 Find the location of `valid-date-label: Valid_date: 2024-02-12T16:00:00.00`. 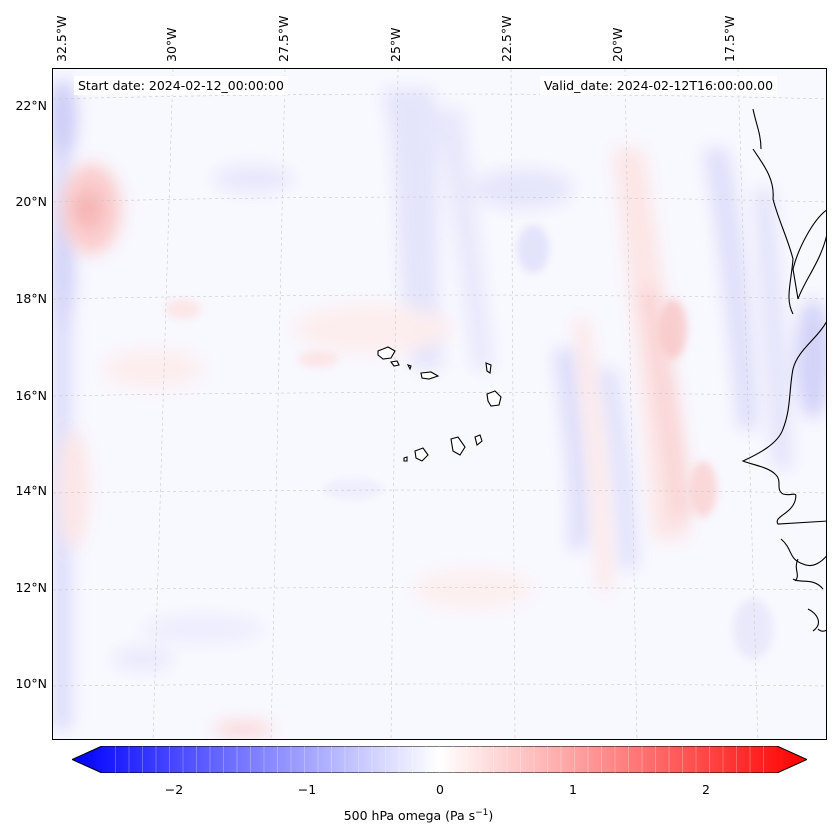

valid-date-label: Valid_date: 2024-02-12T16:00:00.00 is located at coordinates (659, 85).